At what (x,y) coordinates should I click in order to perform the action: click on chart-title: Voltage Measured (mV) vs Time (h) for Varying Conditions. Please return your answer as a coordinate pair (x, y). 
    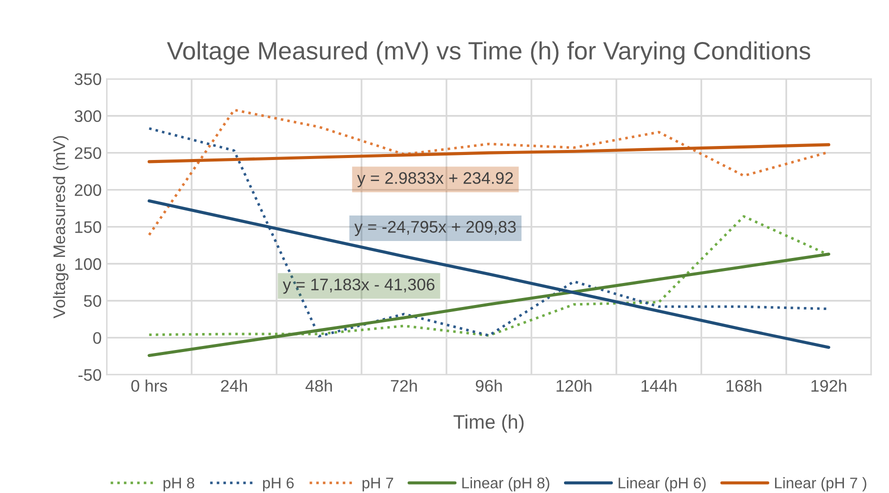
    Looking at the image, I should click on (488, 53).